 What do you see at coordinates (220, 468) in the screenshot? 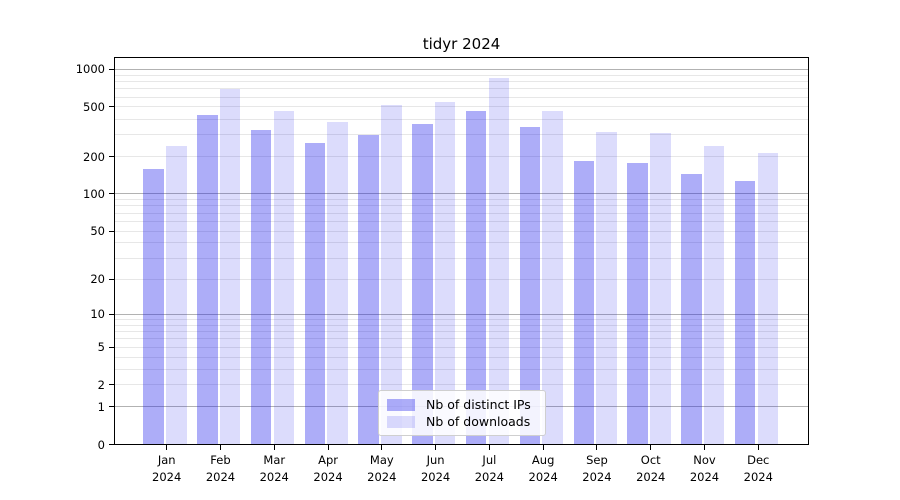
I see `x-tick-label-feb: Feb 2024` at bounding box center [220, 468].